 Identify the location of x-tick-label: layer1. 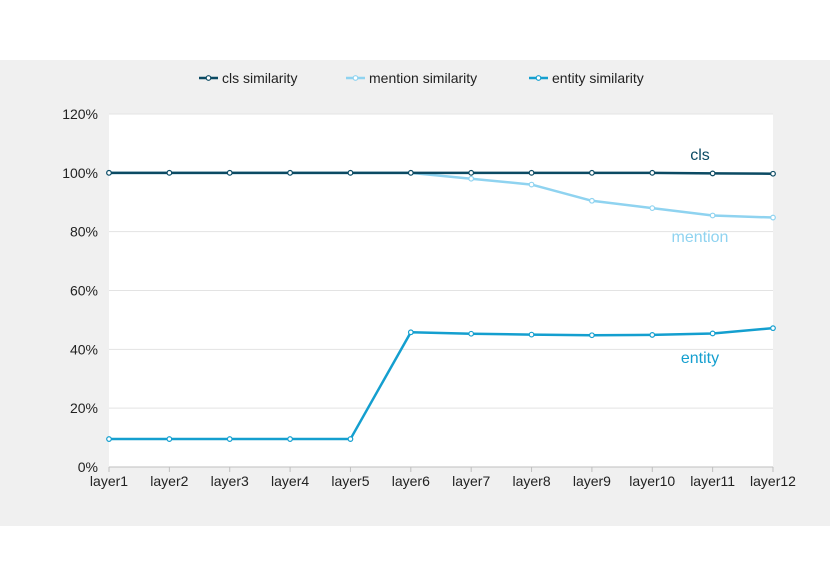
(109, 481).